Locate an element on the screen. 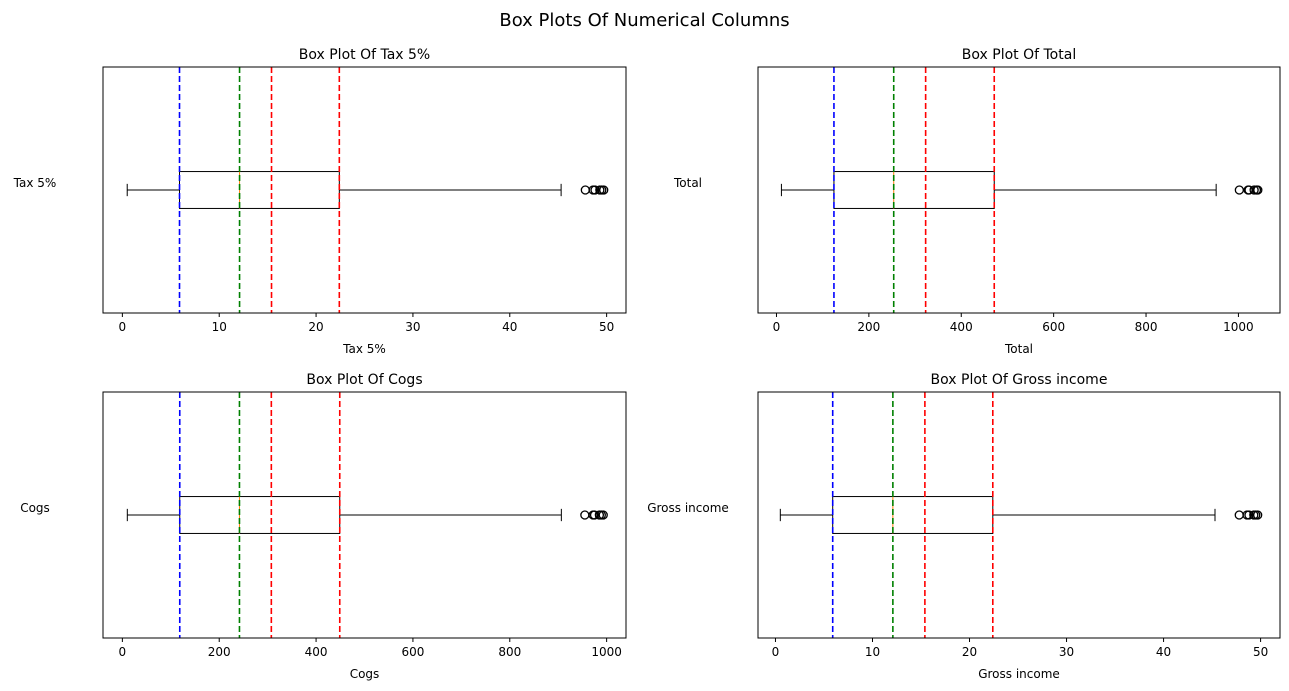 Image resolution: width=1289 pixels, height=691 pixels. y-axis-label: Cogs is located at coordinates (35, 508).